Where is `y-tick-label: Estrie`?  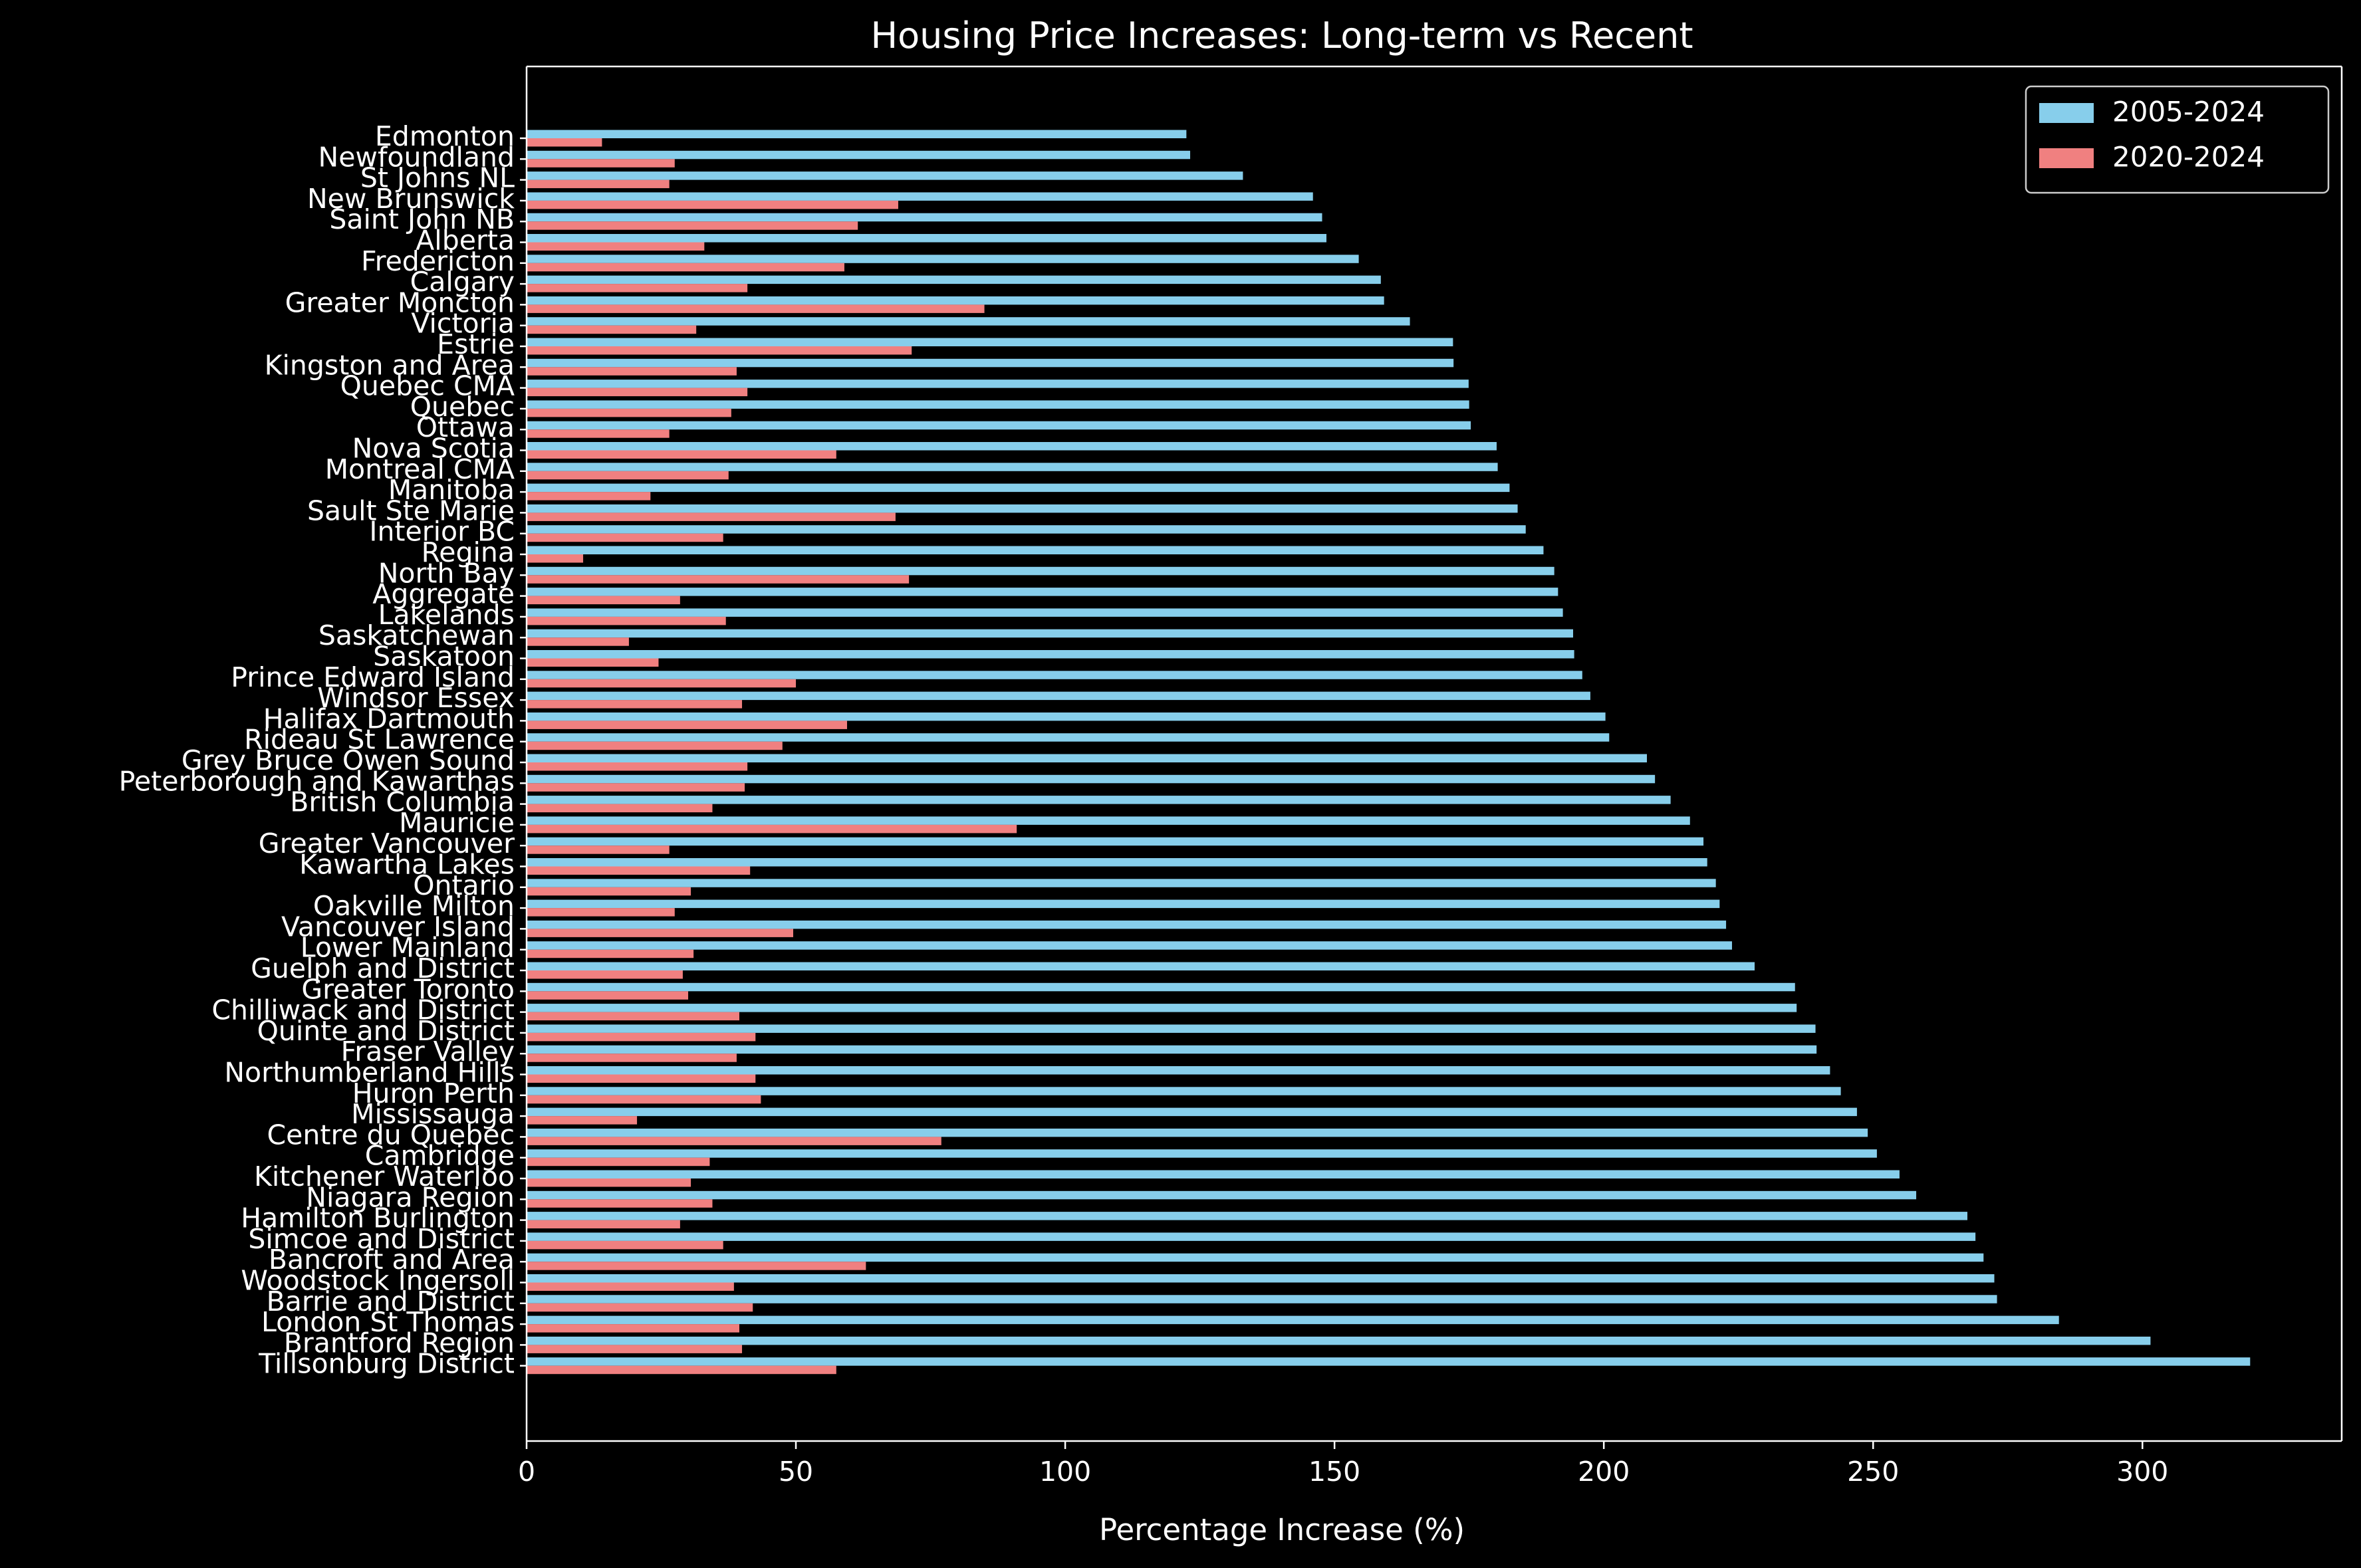
y-tick-label: Estrie is located at coordinates (476, 344).